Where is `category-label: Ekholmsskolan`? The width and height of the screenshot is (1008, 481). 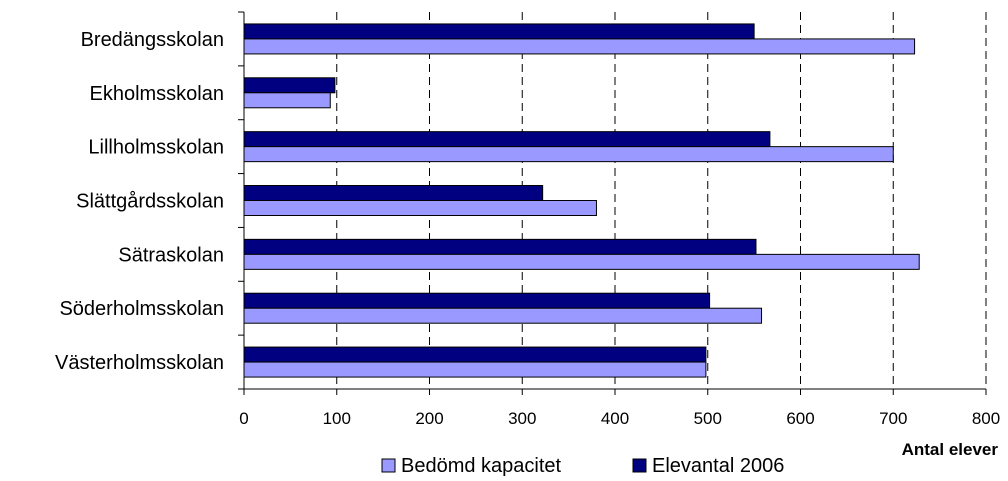 category-label: Ekholmsskolan is located at coordinates (156, 94).